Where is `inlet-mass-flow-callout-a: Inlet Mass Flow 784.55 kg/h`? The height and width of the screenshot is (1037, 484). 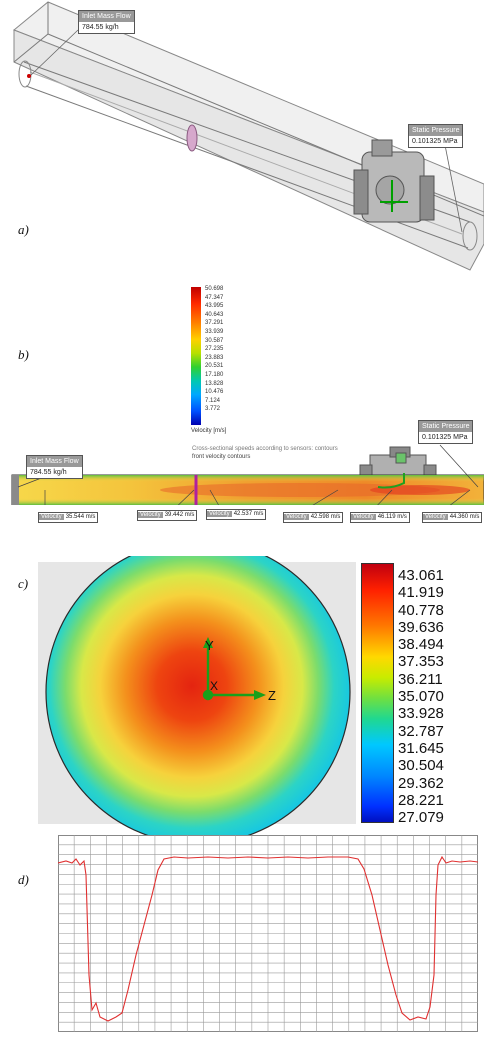 inlet-mass-flow-callout-a: Inlet Mass Flow 784.55 kg/h is located at coordinates (106, 22).